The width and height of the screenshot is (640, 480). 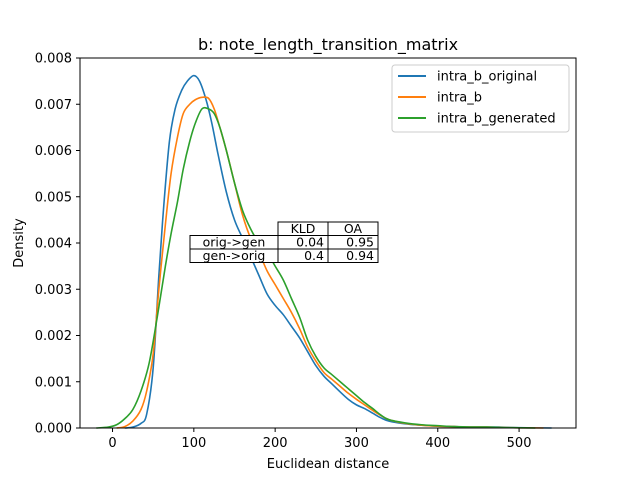 What do you see at coordinates (487, 77) in the screenshot?
I see `legend-label-intra_b_original: intra_b_original` at bounding box center [487, 77].